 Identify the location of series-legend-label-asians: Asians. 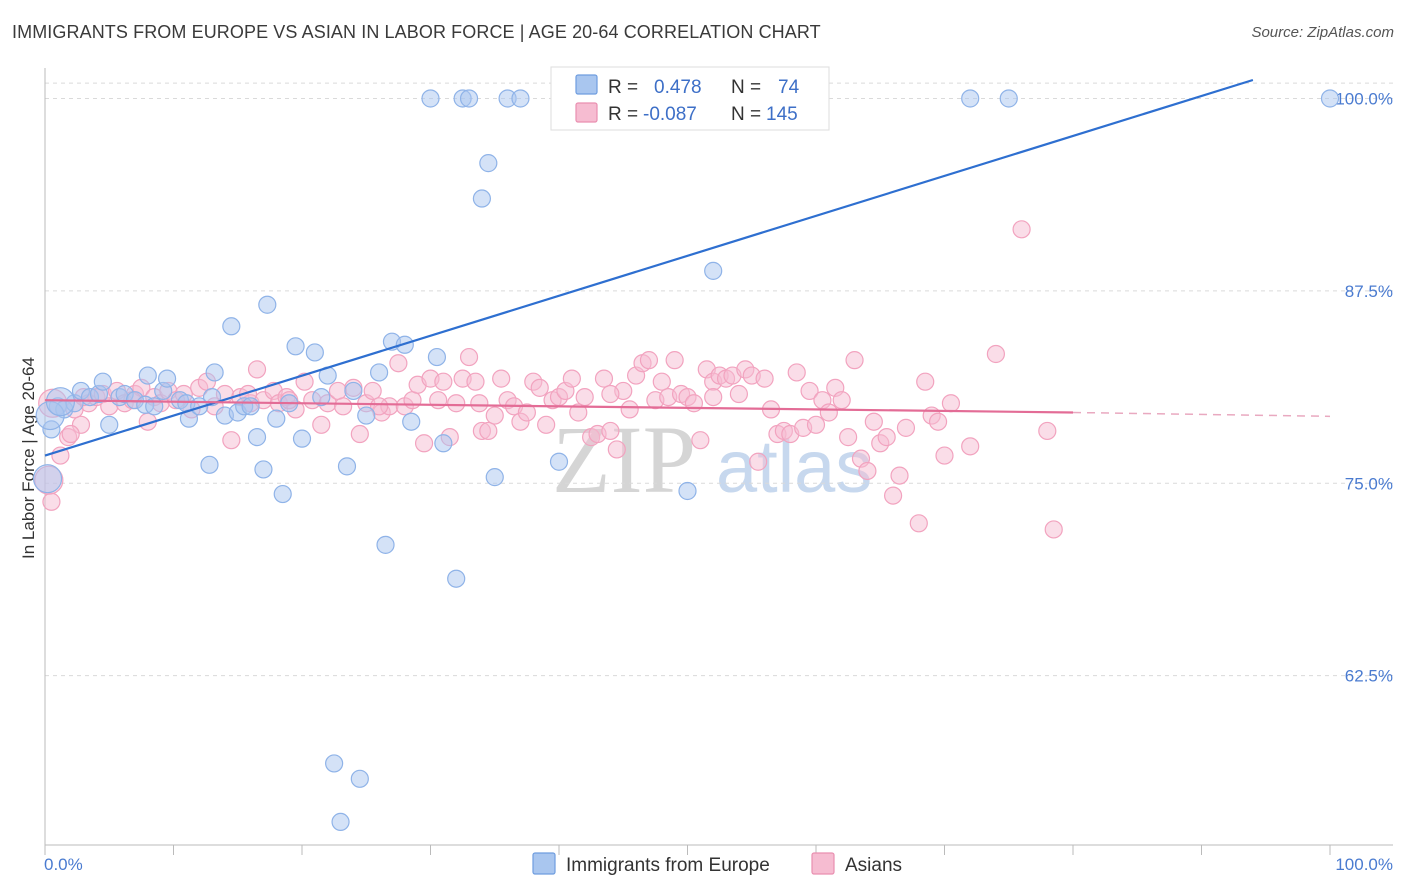
(873, 865).